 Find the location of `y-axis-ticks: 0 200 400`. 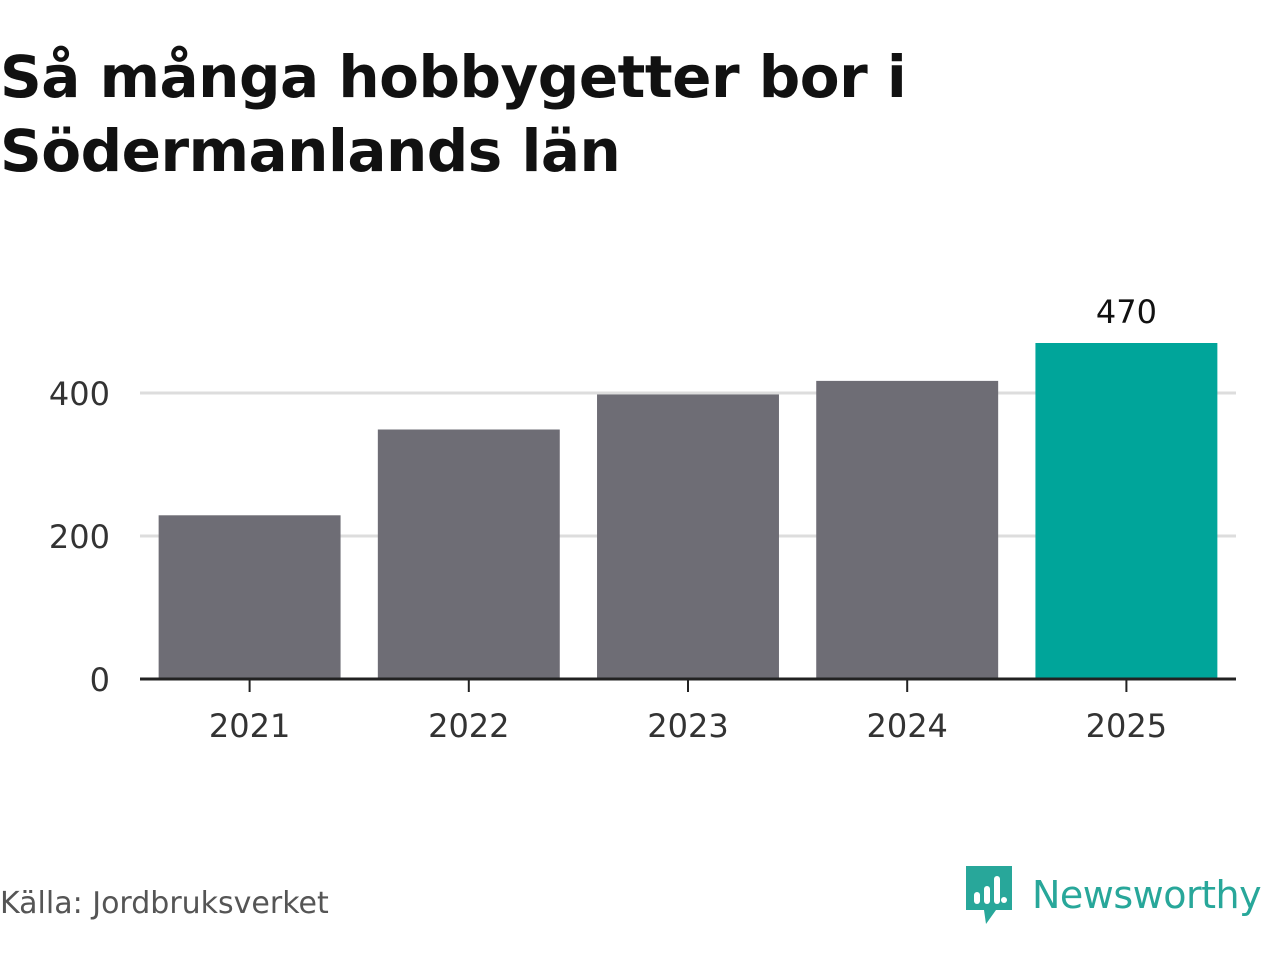

y-axis-ticks: 0 200 400 is located at coordinates (79, 537).